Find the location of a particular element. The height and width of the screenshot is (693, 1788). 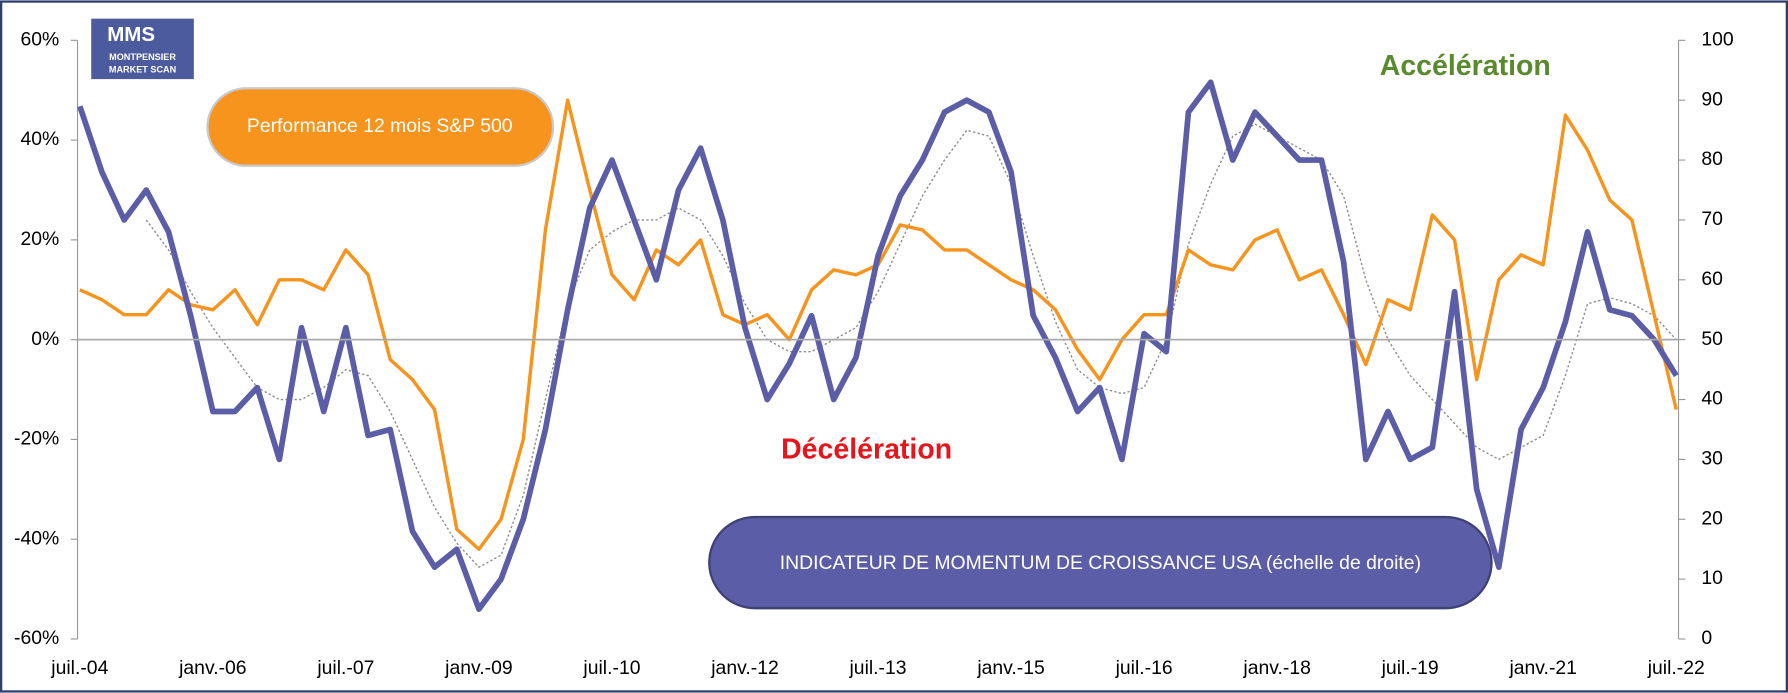

logo-line: MARKET SCAN is located at coordinates (142, 69).